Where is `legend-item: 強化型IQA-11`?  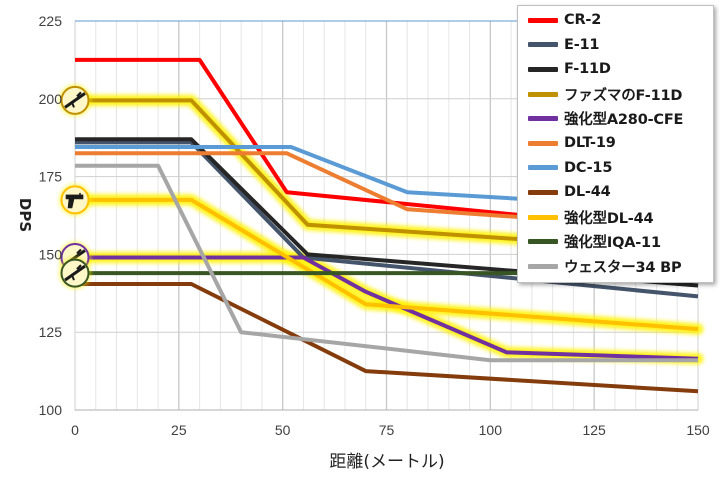 legend-item: 強化型IQA-11 is located at coordinates (615, 241).